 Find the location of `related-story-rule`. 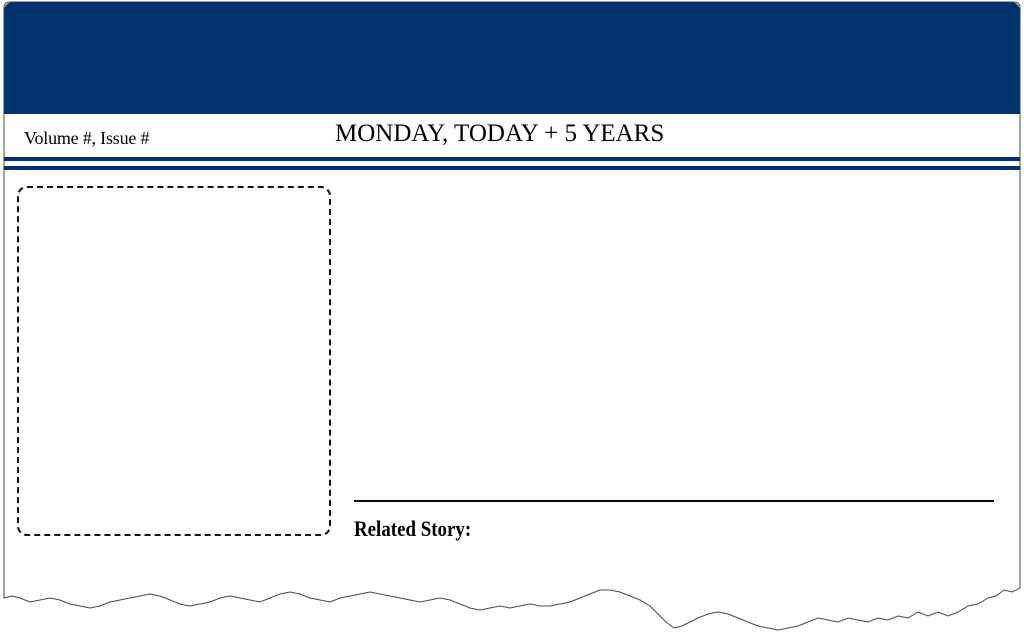

related-story-rule is located at coordinates (674, 501).